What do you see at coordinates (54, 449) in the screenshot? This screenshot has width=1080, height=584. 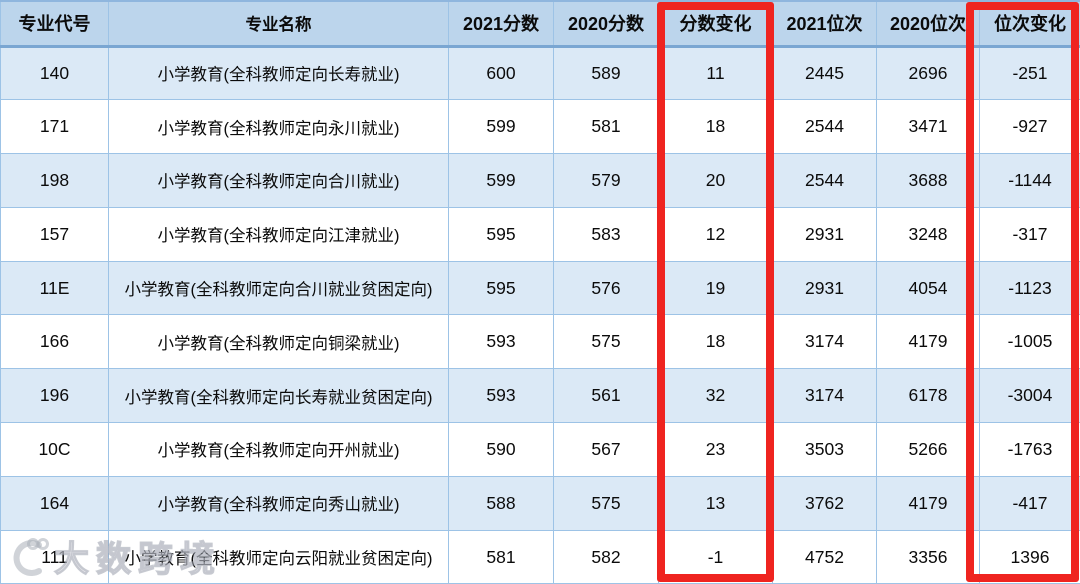 I see `table-cell: 10C` at bounding box center [54, 449].